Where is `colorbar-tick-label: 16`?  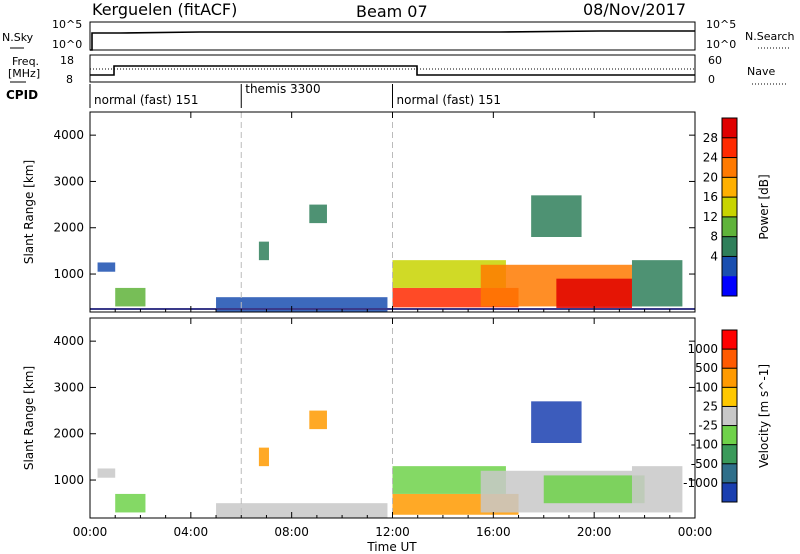
colorbar-tick-label: 16 is located at coordinates (710, 197).